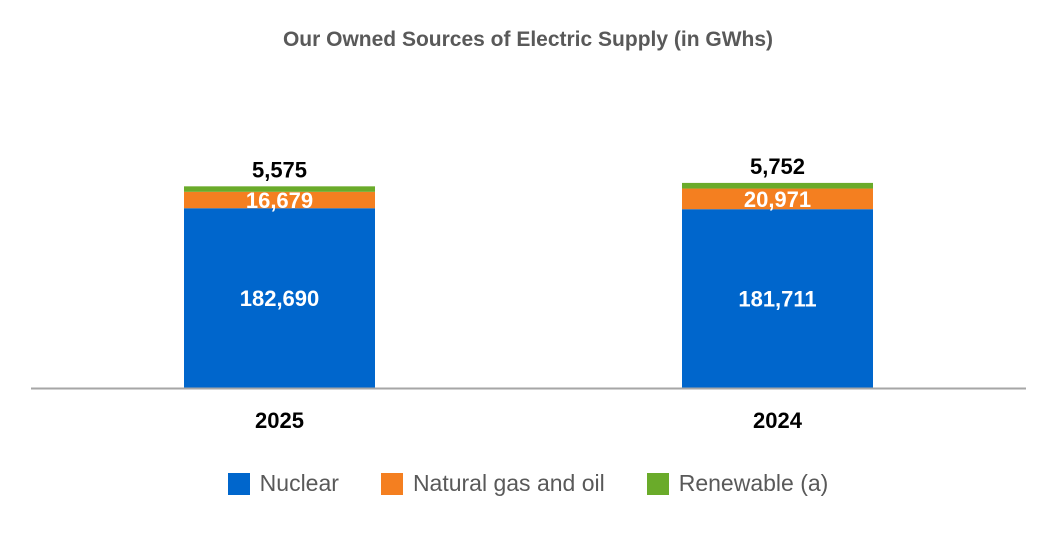 The width and height of the screenshot is (1056, 536). Describe the element at coordinates (778, 420) in the screenshot. I see `x-tick-label: 2024` at that location.